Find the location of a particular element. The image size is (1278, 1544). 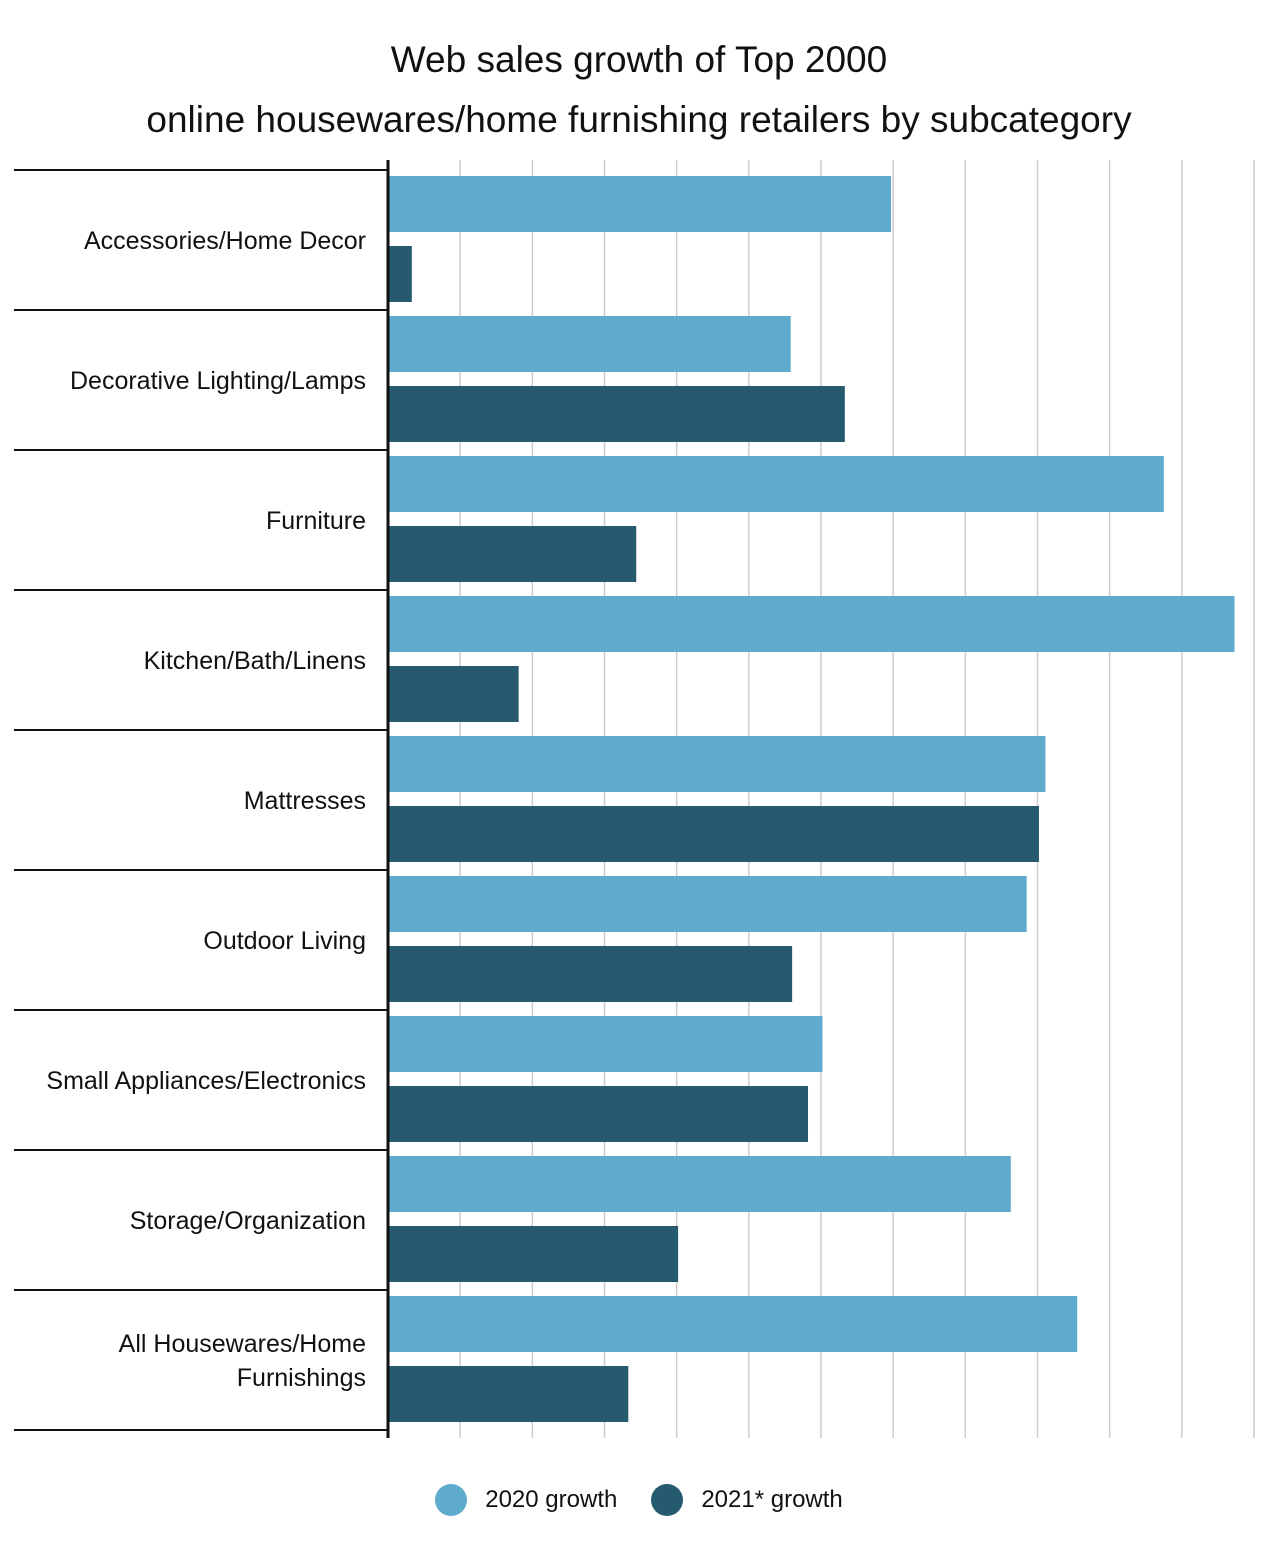

category-label: Kitchen/Bath/Linens is located at coordinates (255, 661).